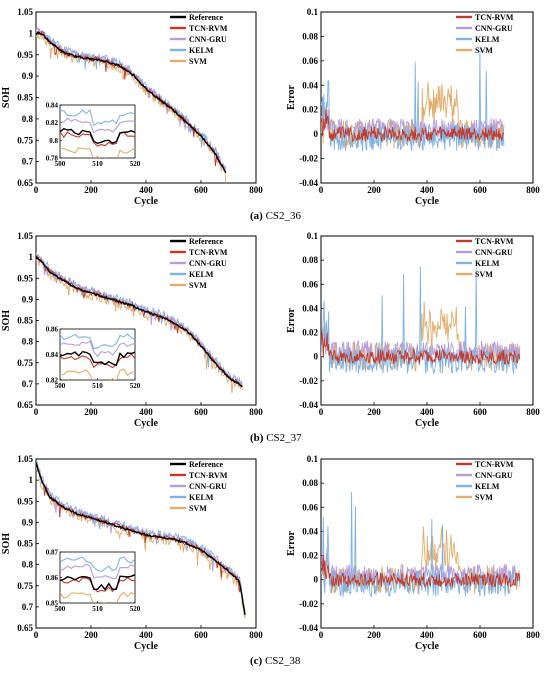 Image resolution: width=550 pixels, height=674 pixels. What do you see at coordinates (25, 55) in the screenshot?
I see `y-tick-label: 0.95` at bounding box center [25, 55].